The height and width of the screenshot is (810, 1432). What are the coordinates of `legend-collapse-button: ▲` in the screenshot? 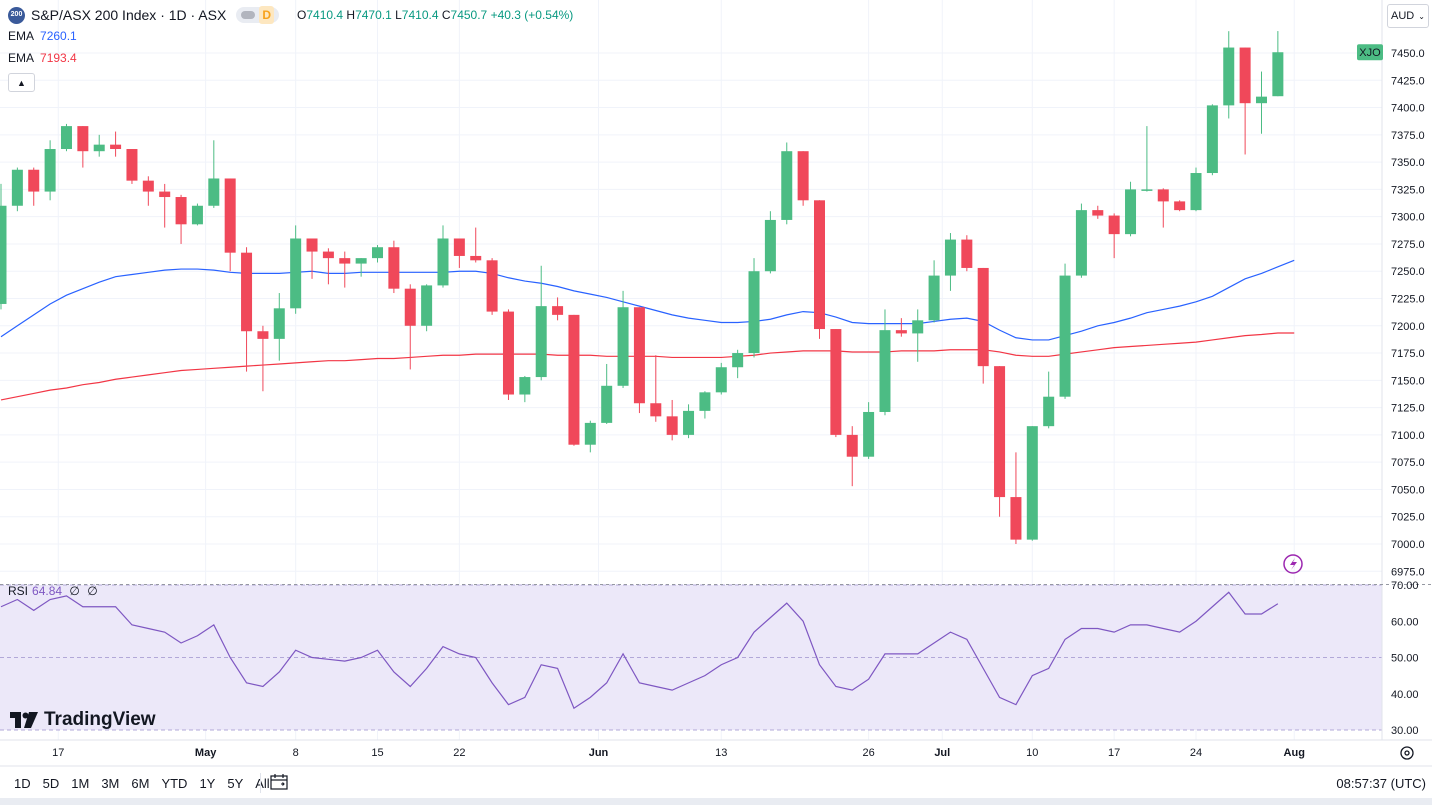 It's located at (21, 82).